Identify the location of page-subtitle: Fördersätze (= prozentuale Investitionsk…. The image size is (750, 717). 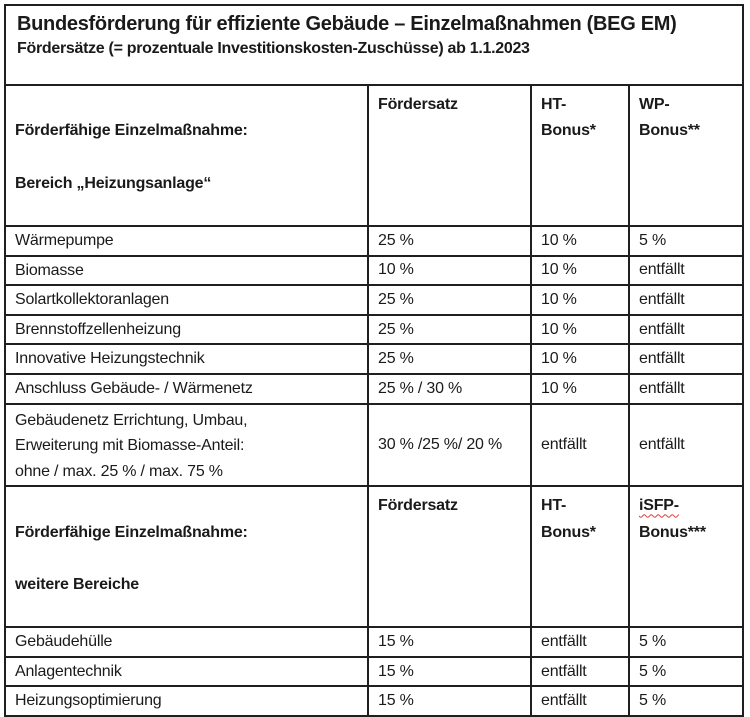
(273, 48).